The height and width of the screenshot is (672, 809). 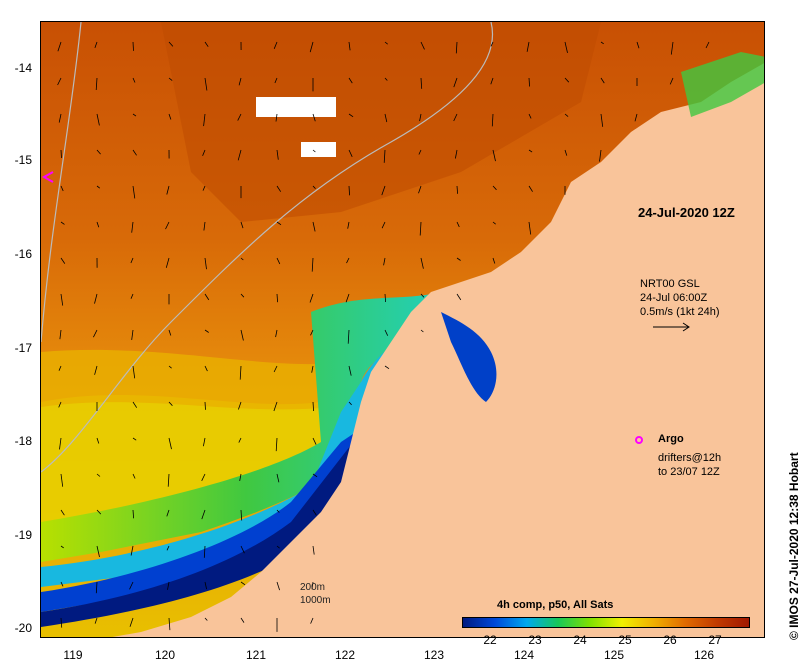 What do you see at coordinates (794, 546) in the screenshot?
I see `credit: © IMOS 27-Jul-2020 12:38 Hobart` at bounding box center [794, 546].